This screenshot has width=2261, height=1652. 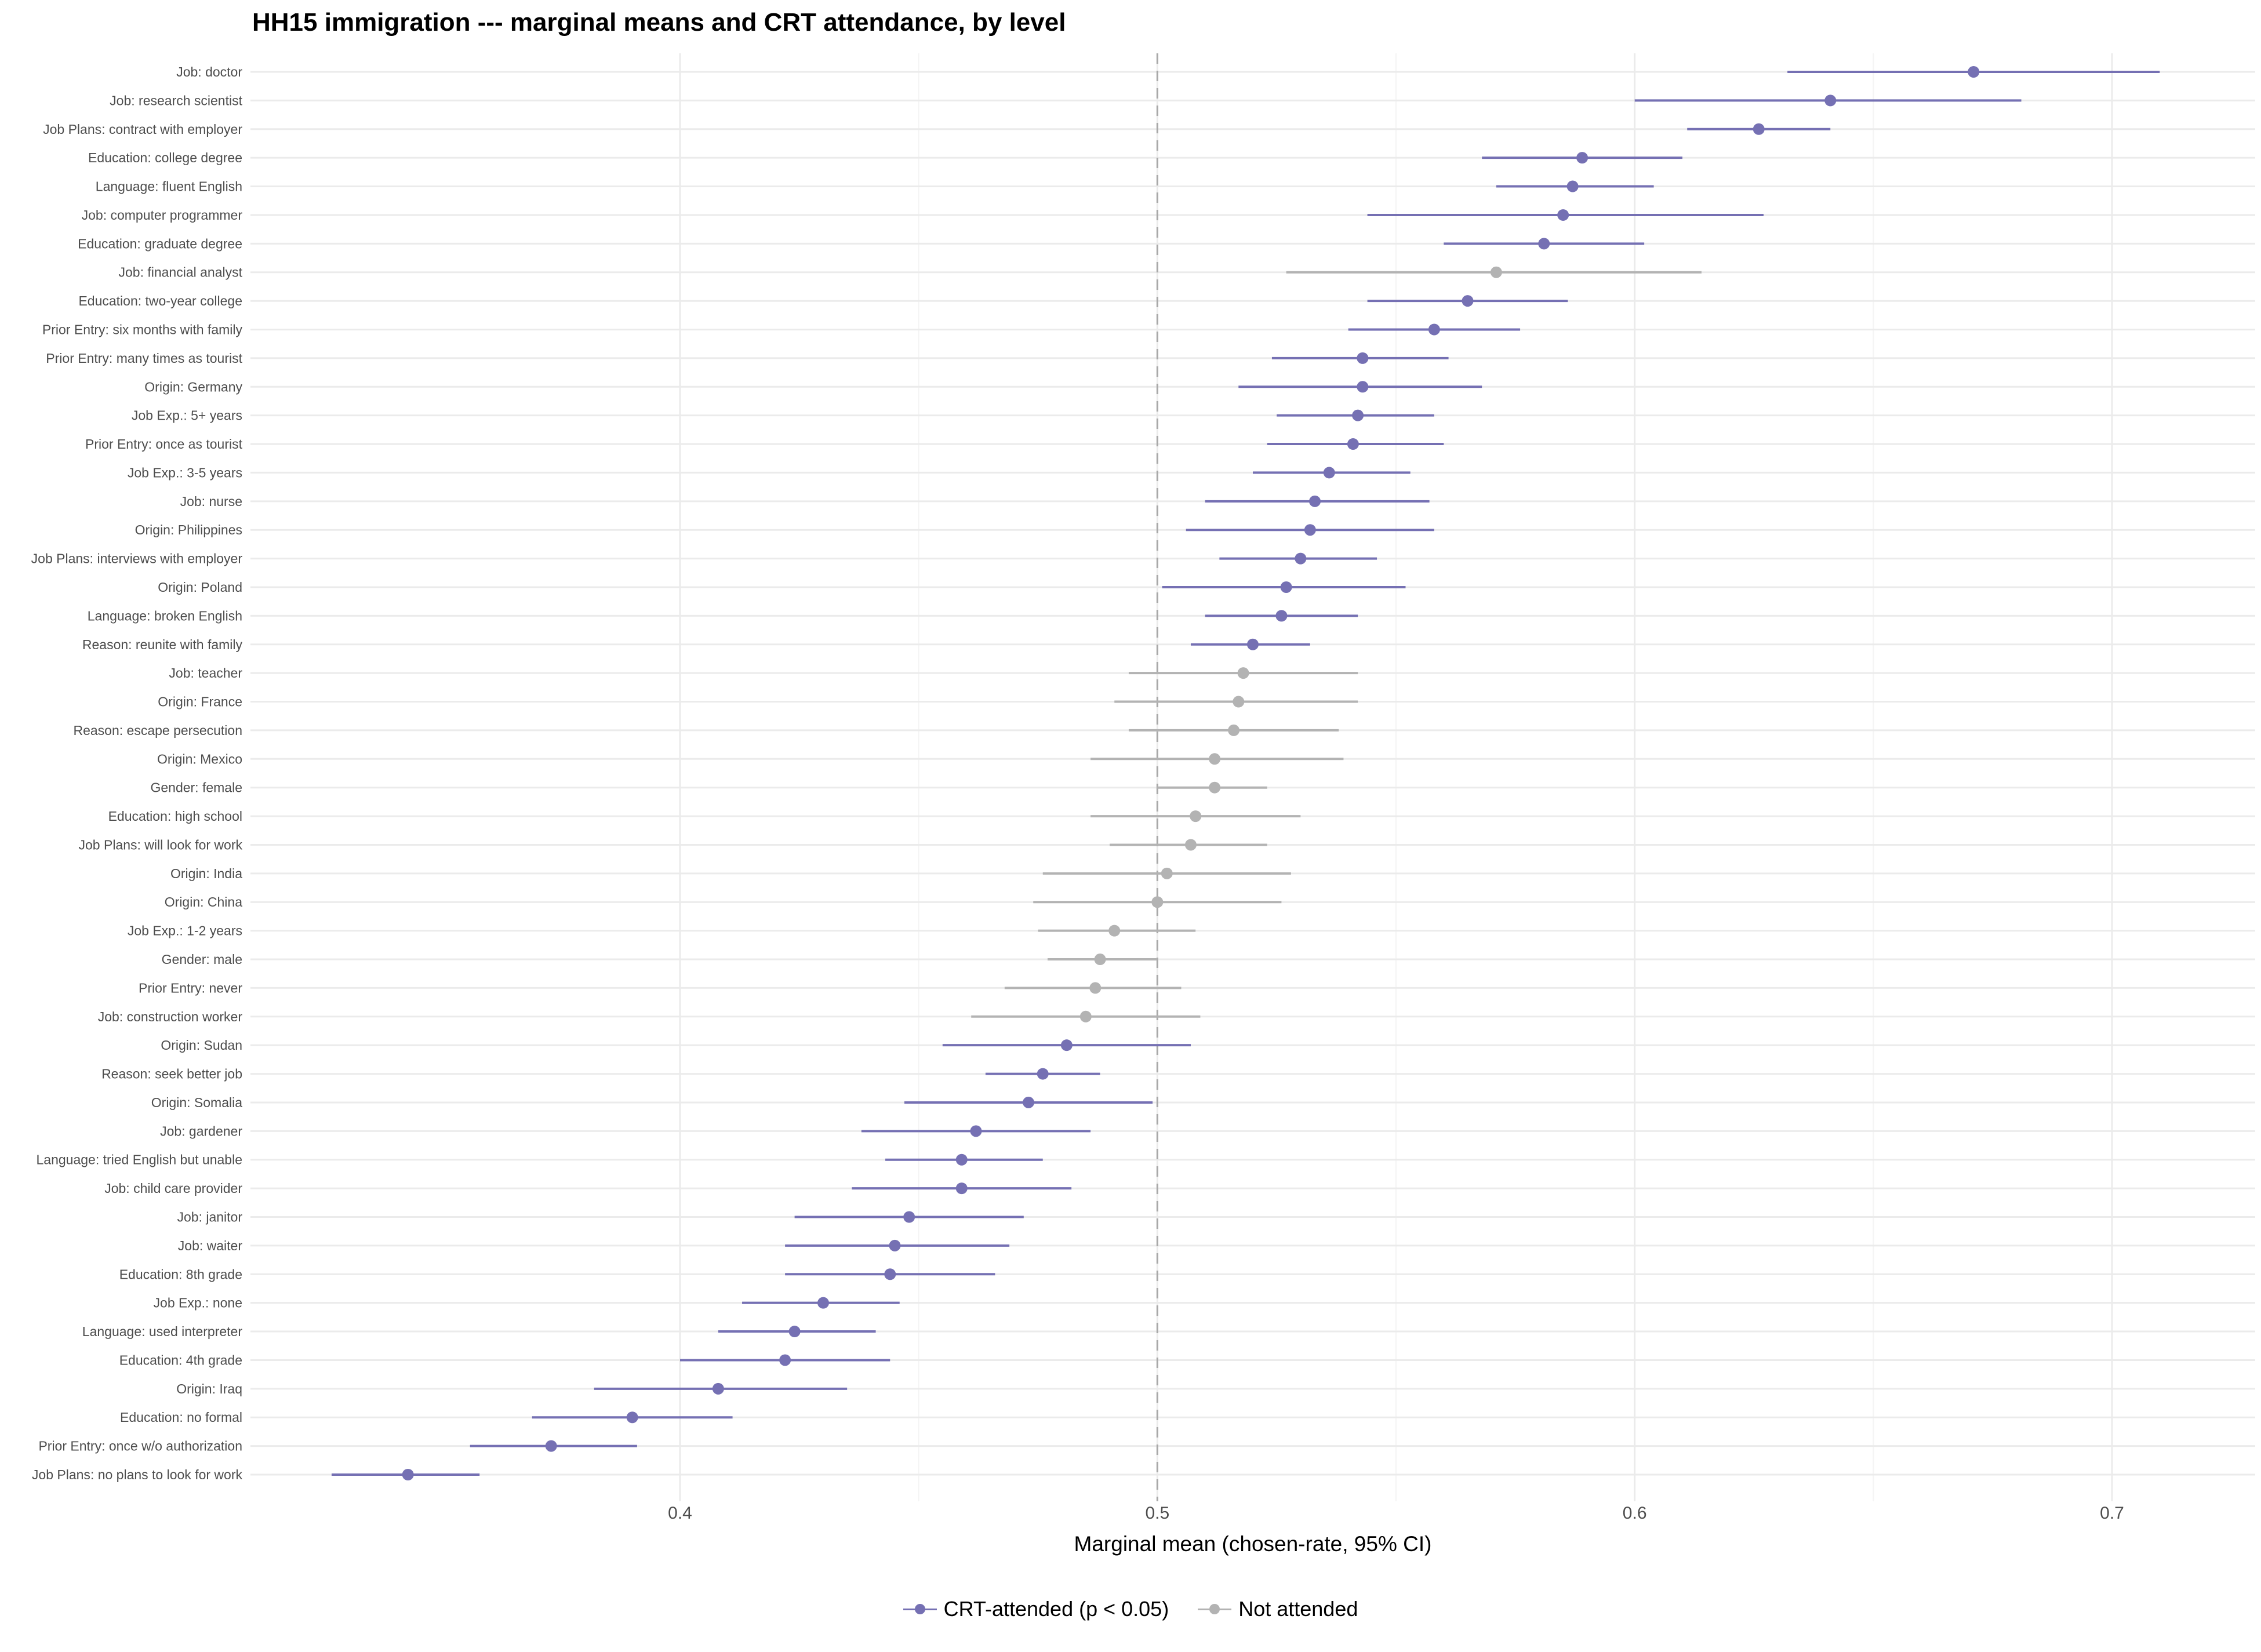 What do you see at coordinates (193, 386) in the screenshot?
I see `y-tick-label: Origin: Germany` at bounding box center [193, 386].